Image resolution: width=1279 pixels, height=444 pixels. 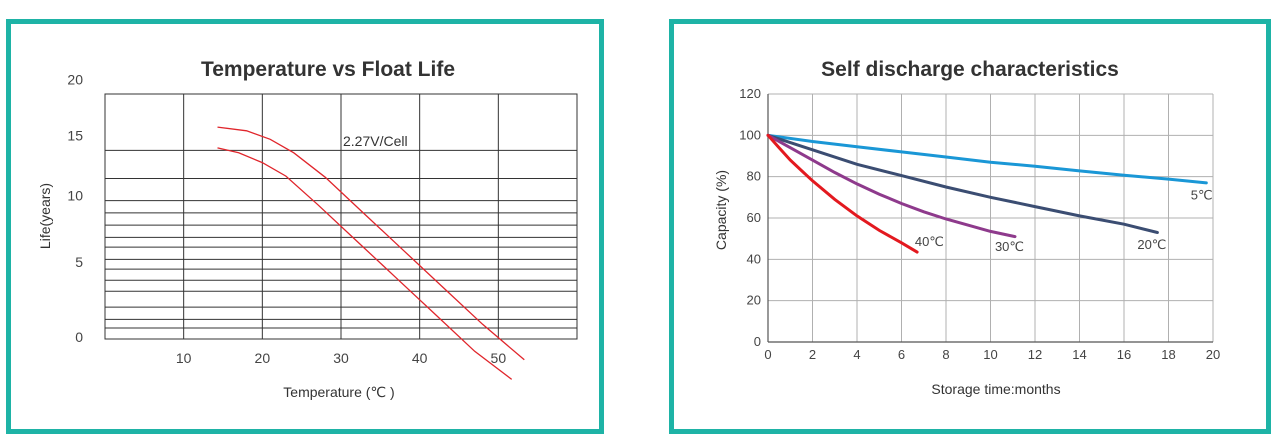 What do you see at coordinates (987, 159) in the screenshot?
I see `line-5c` at bounding box center [987, 159].